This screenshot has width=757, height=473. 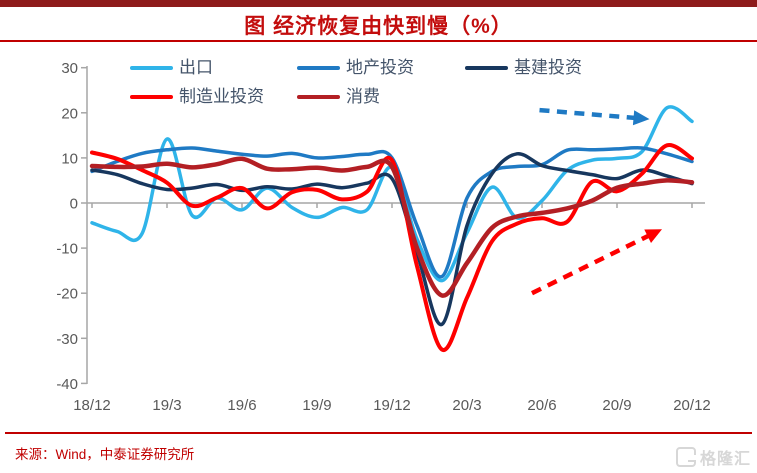 What do you see at coordinates (316, 405) in the screenshot?
I see `x-tick-label: 19/9` at bounding box center [316, 405].